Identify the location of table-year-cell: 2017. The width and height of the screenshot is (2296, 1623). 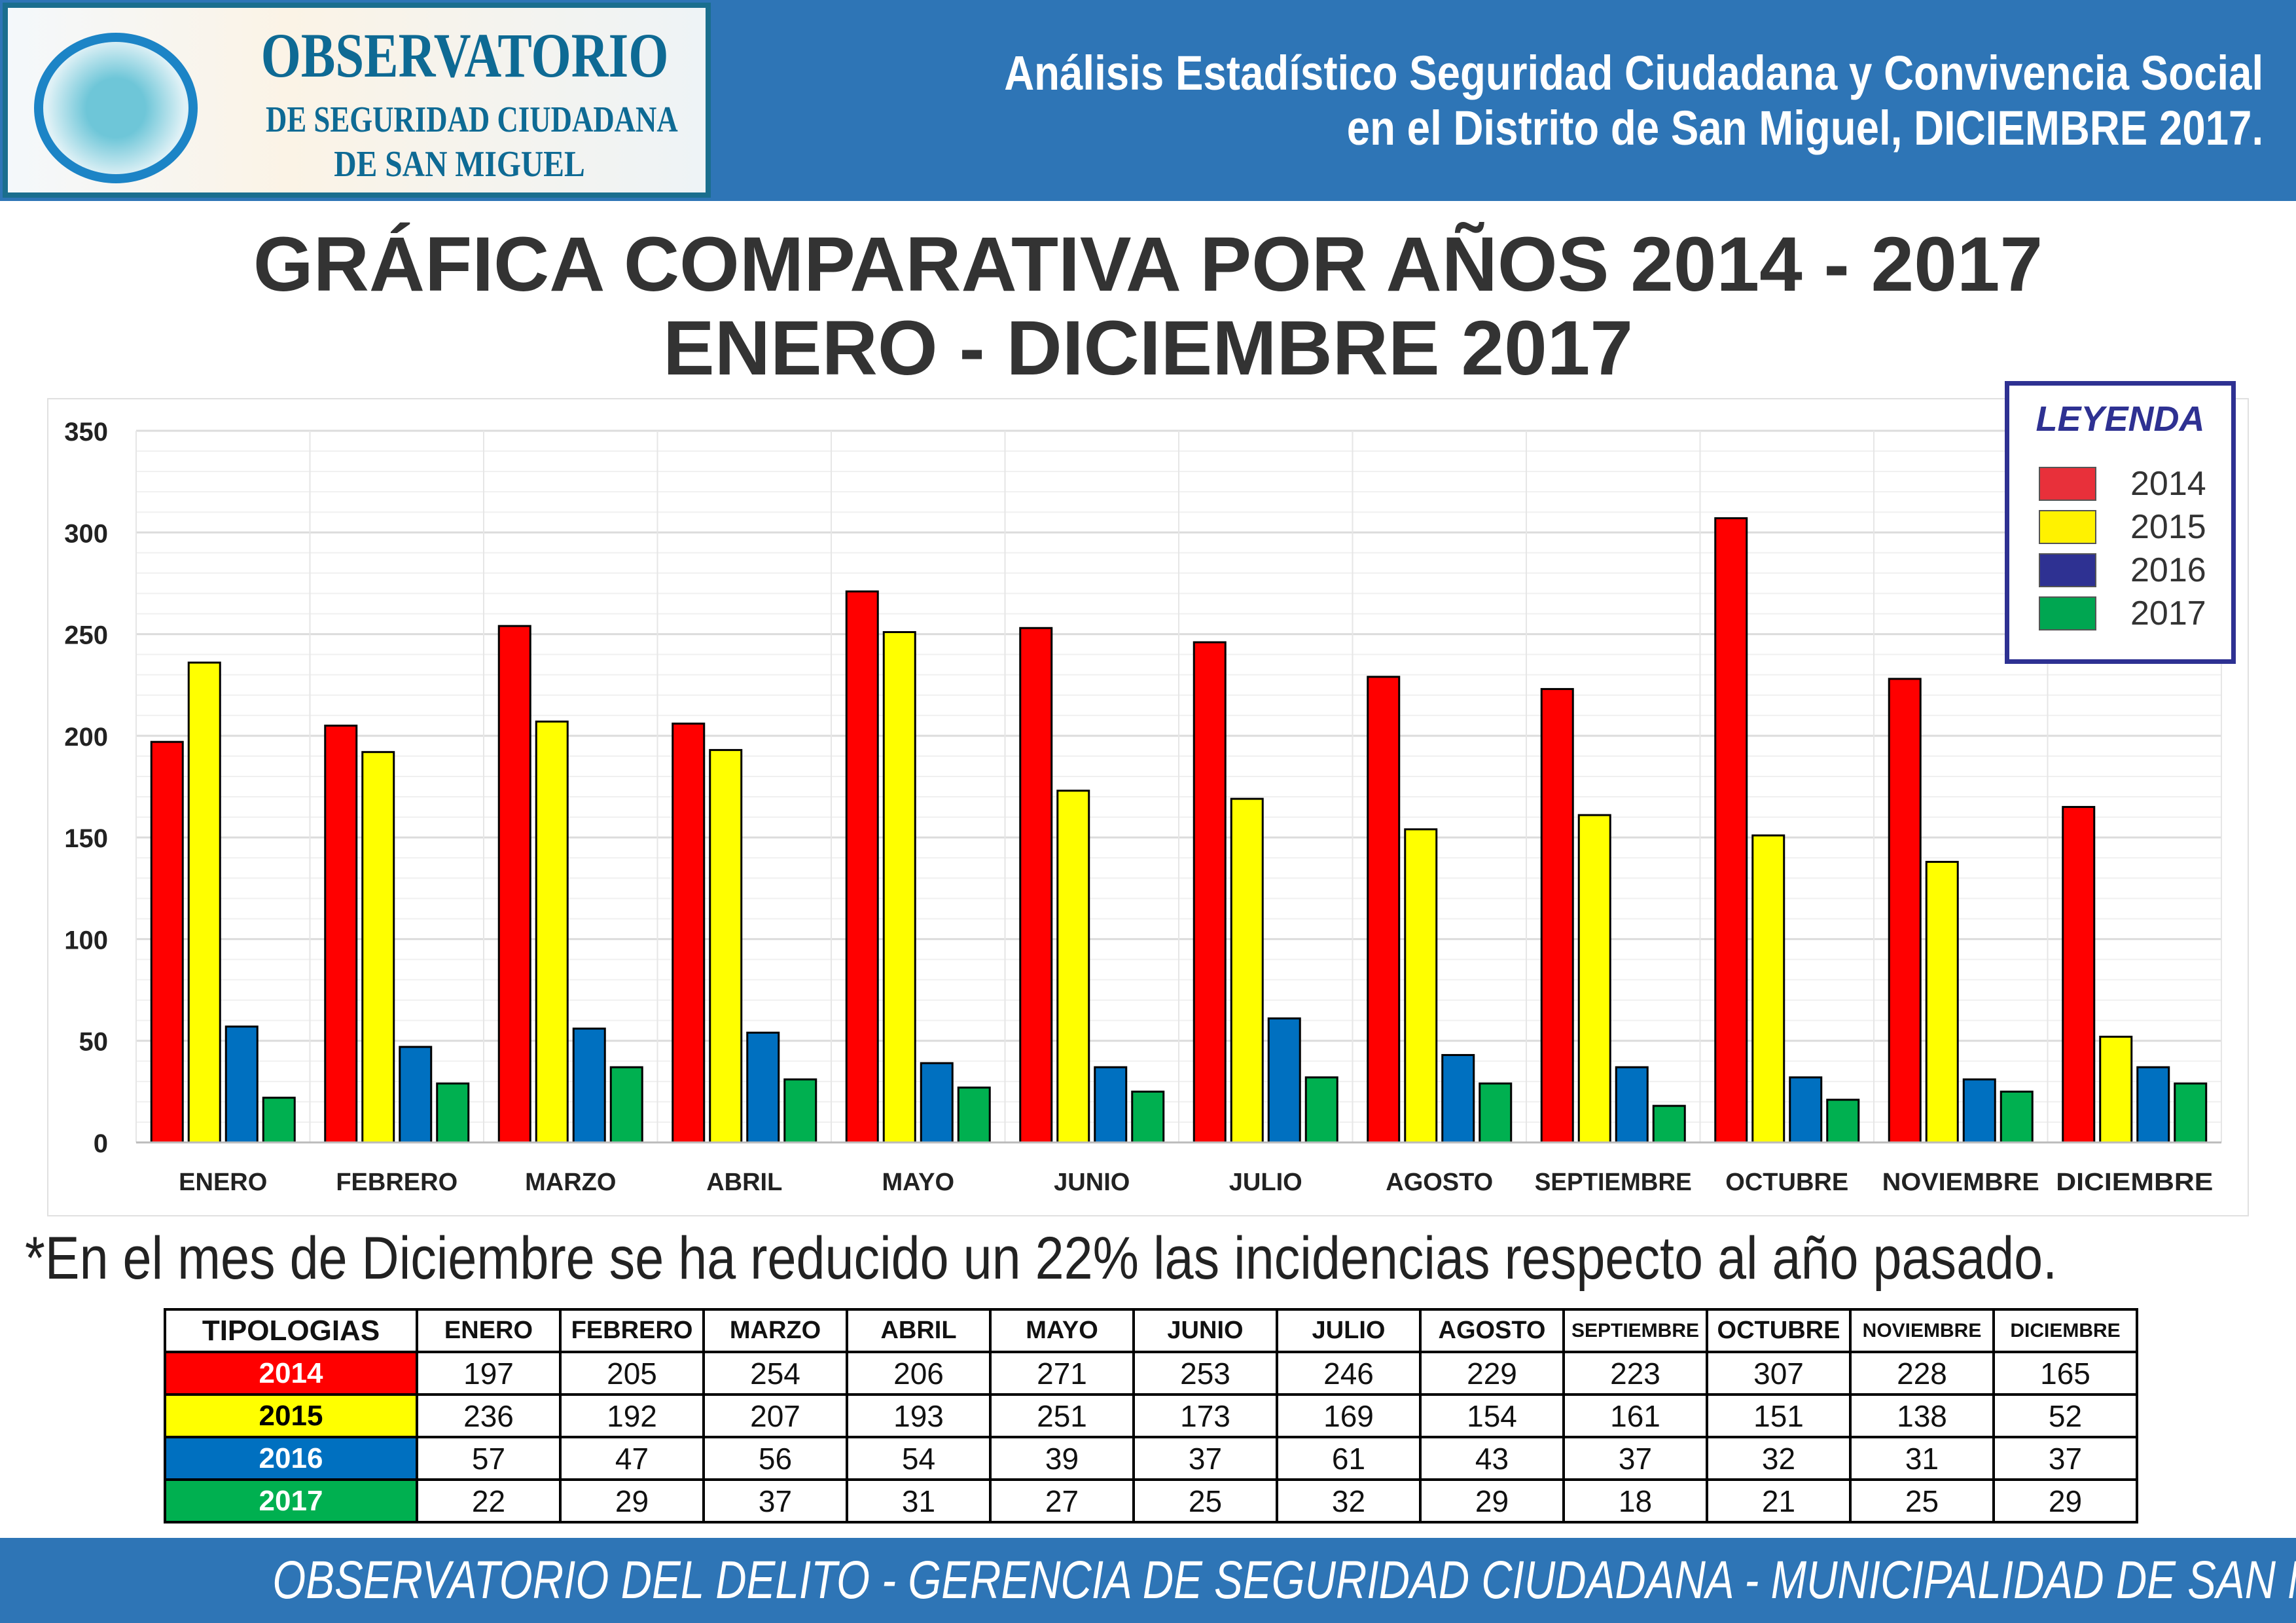
(291, 1500).